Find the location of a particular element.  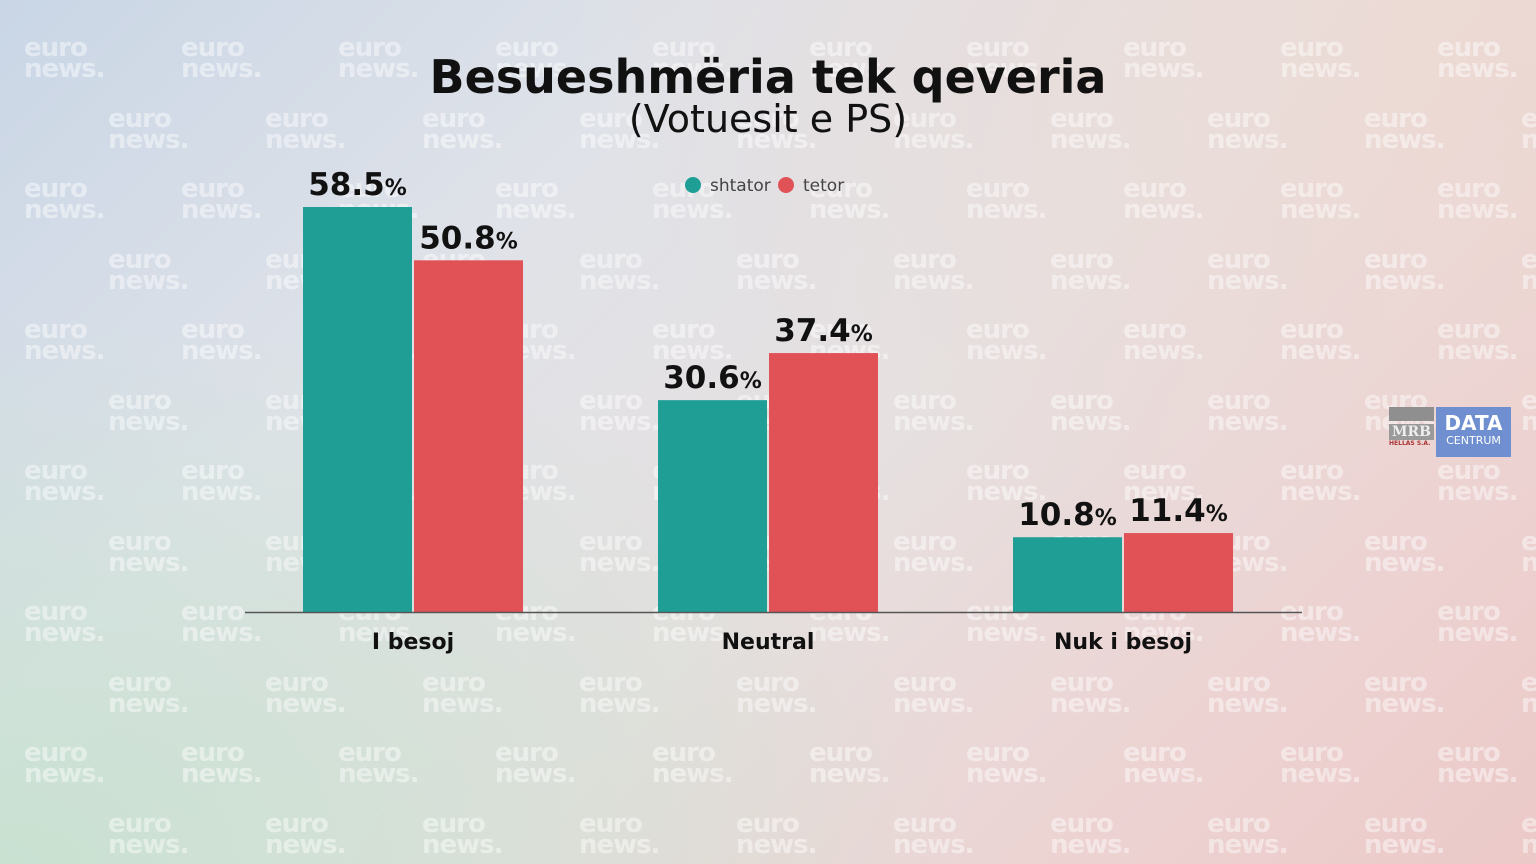

data-label: 10.8% is located at coordinates (1067, 515).